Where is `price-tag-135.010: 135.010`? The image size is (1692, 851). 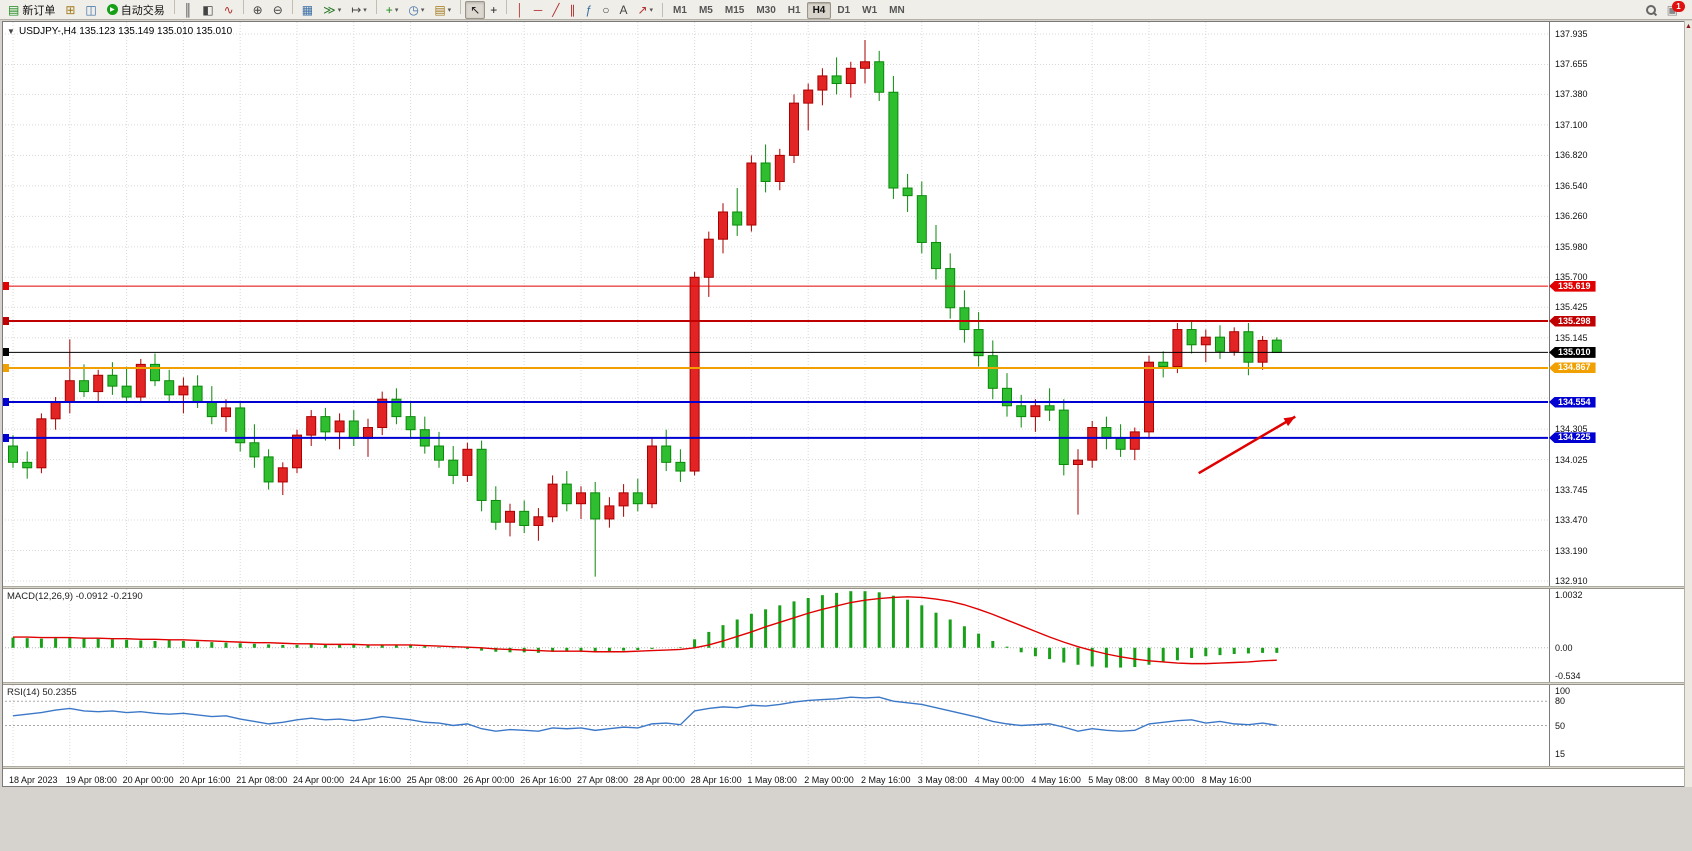 price-tag-135.010: 135.010 is located at coordinates (1572, 352).